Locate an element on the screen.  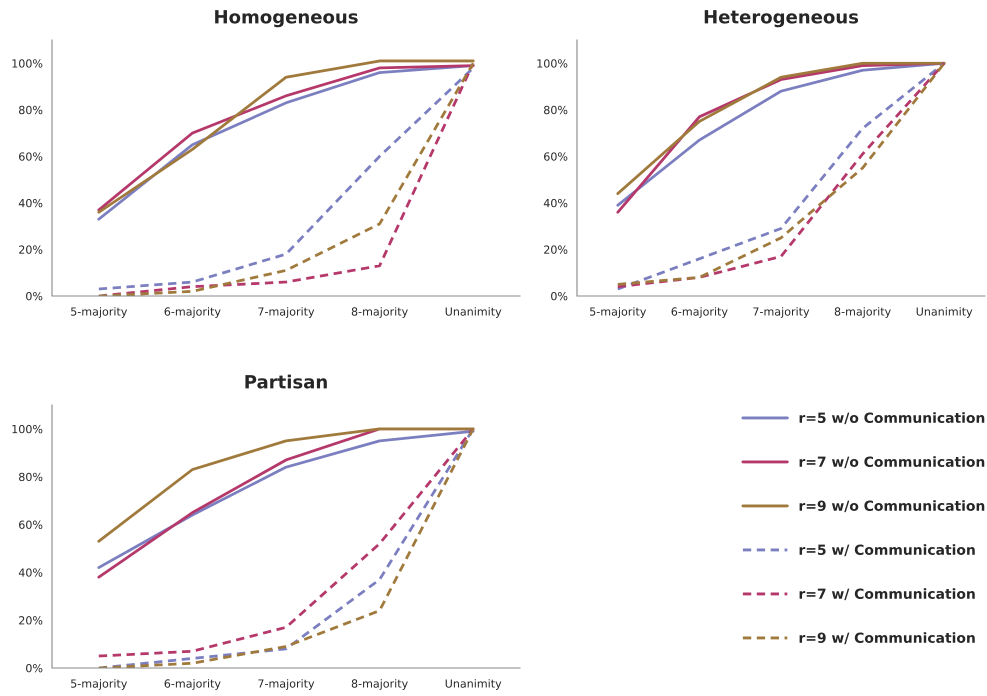
legend-label: r=5 w/ Communication is located at coordinates (887, 550).